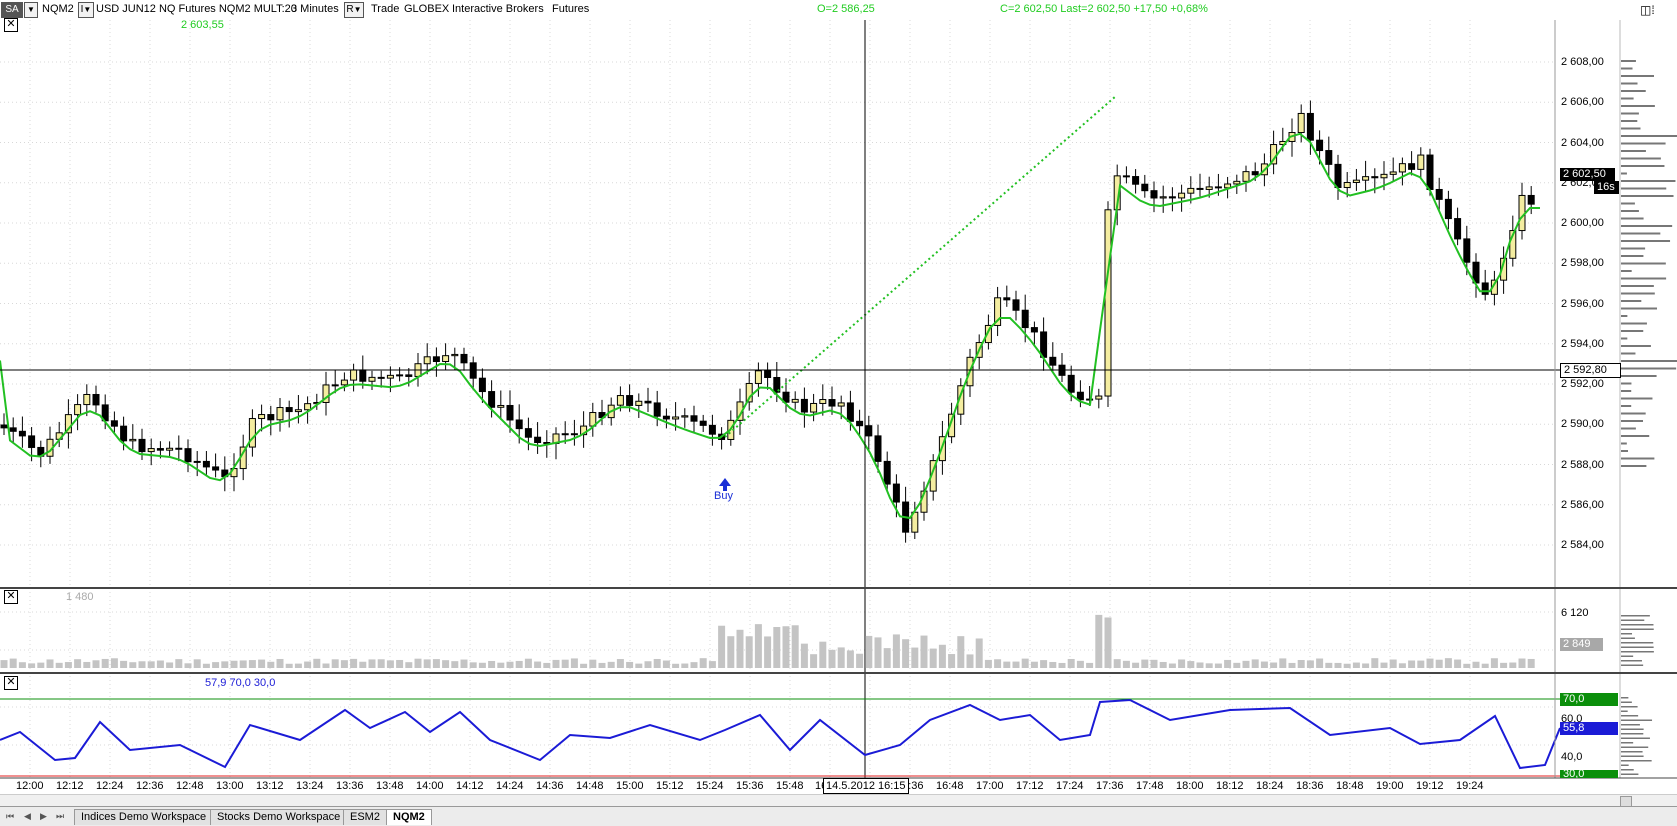 This screenshot has width=1677, height=826. I want to click on price-axis-label: 2 584,00, so click(1582, 545).